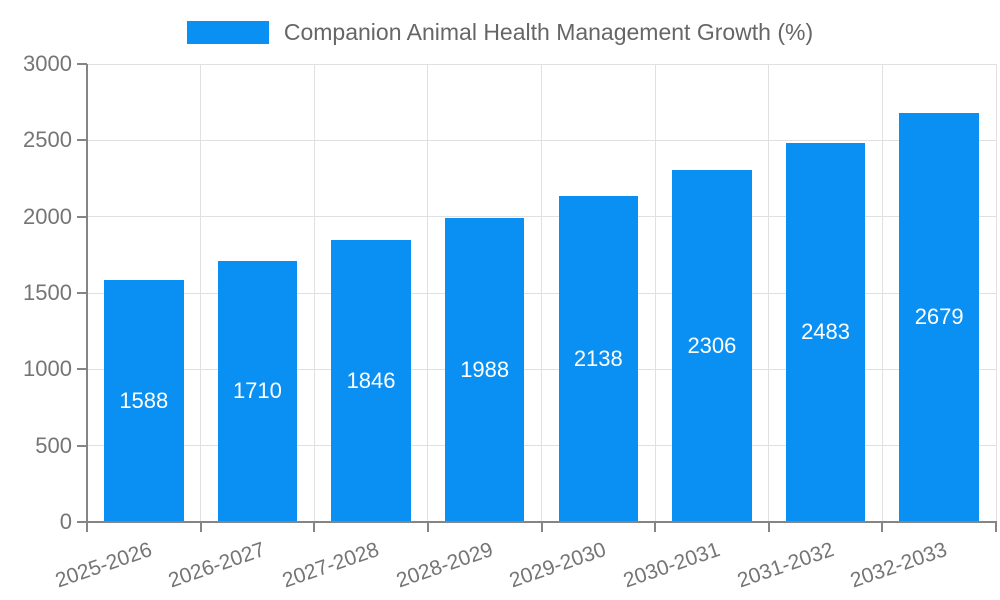 This screenshot has width=1000, height=600. Describe the element at coordinates (671, 565) in the screenshot. I see `x-tick-label: 2030-2031` at that location.